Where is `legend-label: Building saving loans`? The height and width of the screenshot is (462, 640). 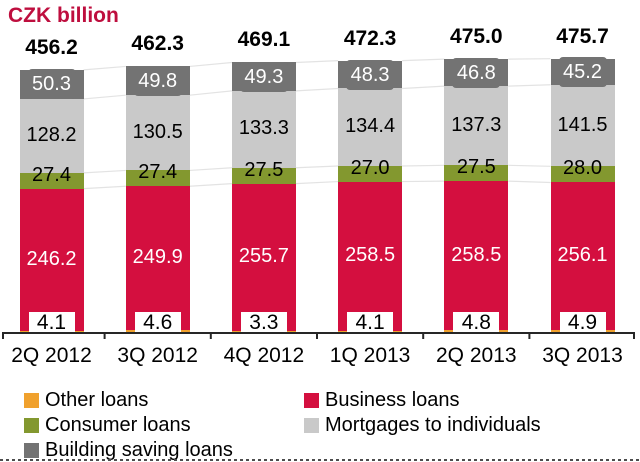 legend-label: Building saving loans is located at coordinates (139, 450).